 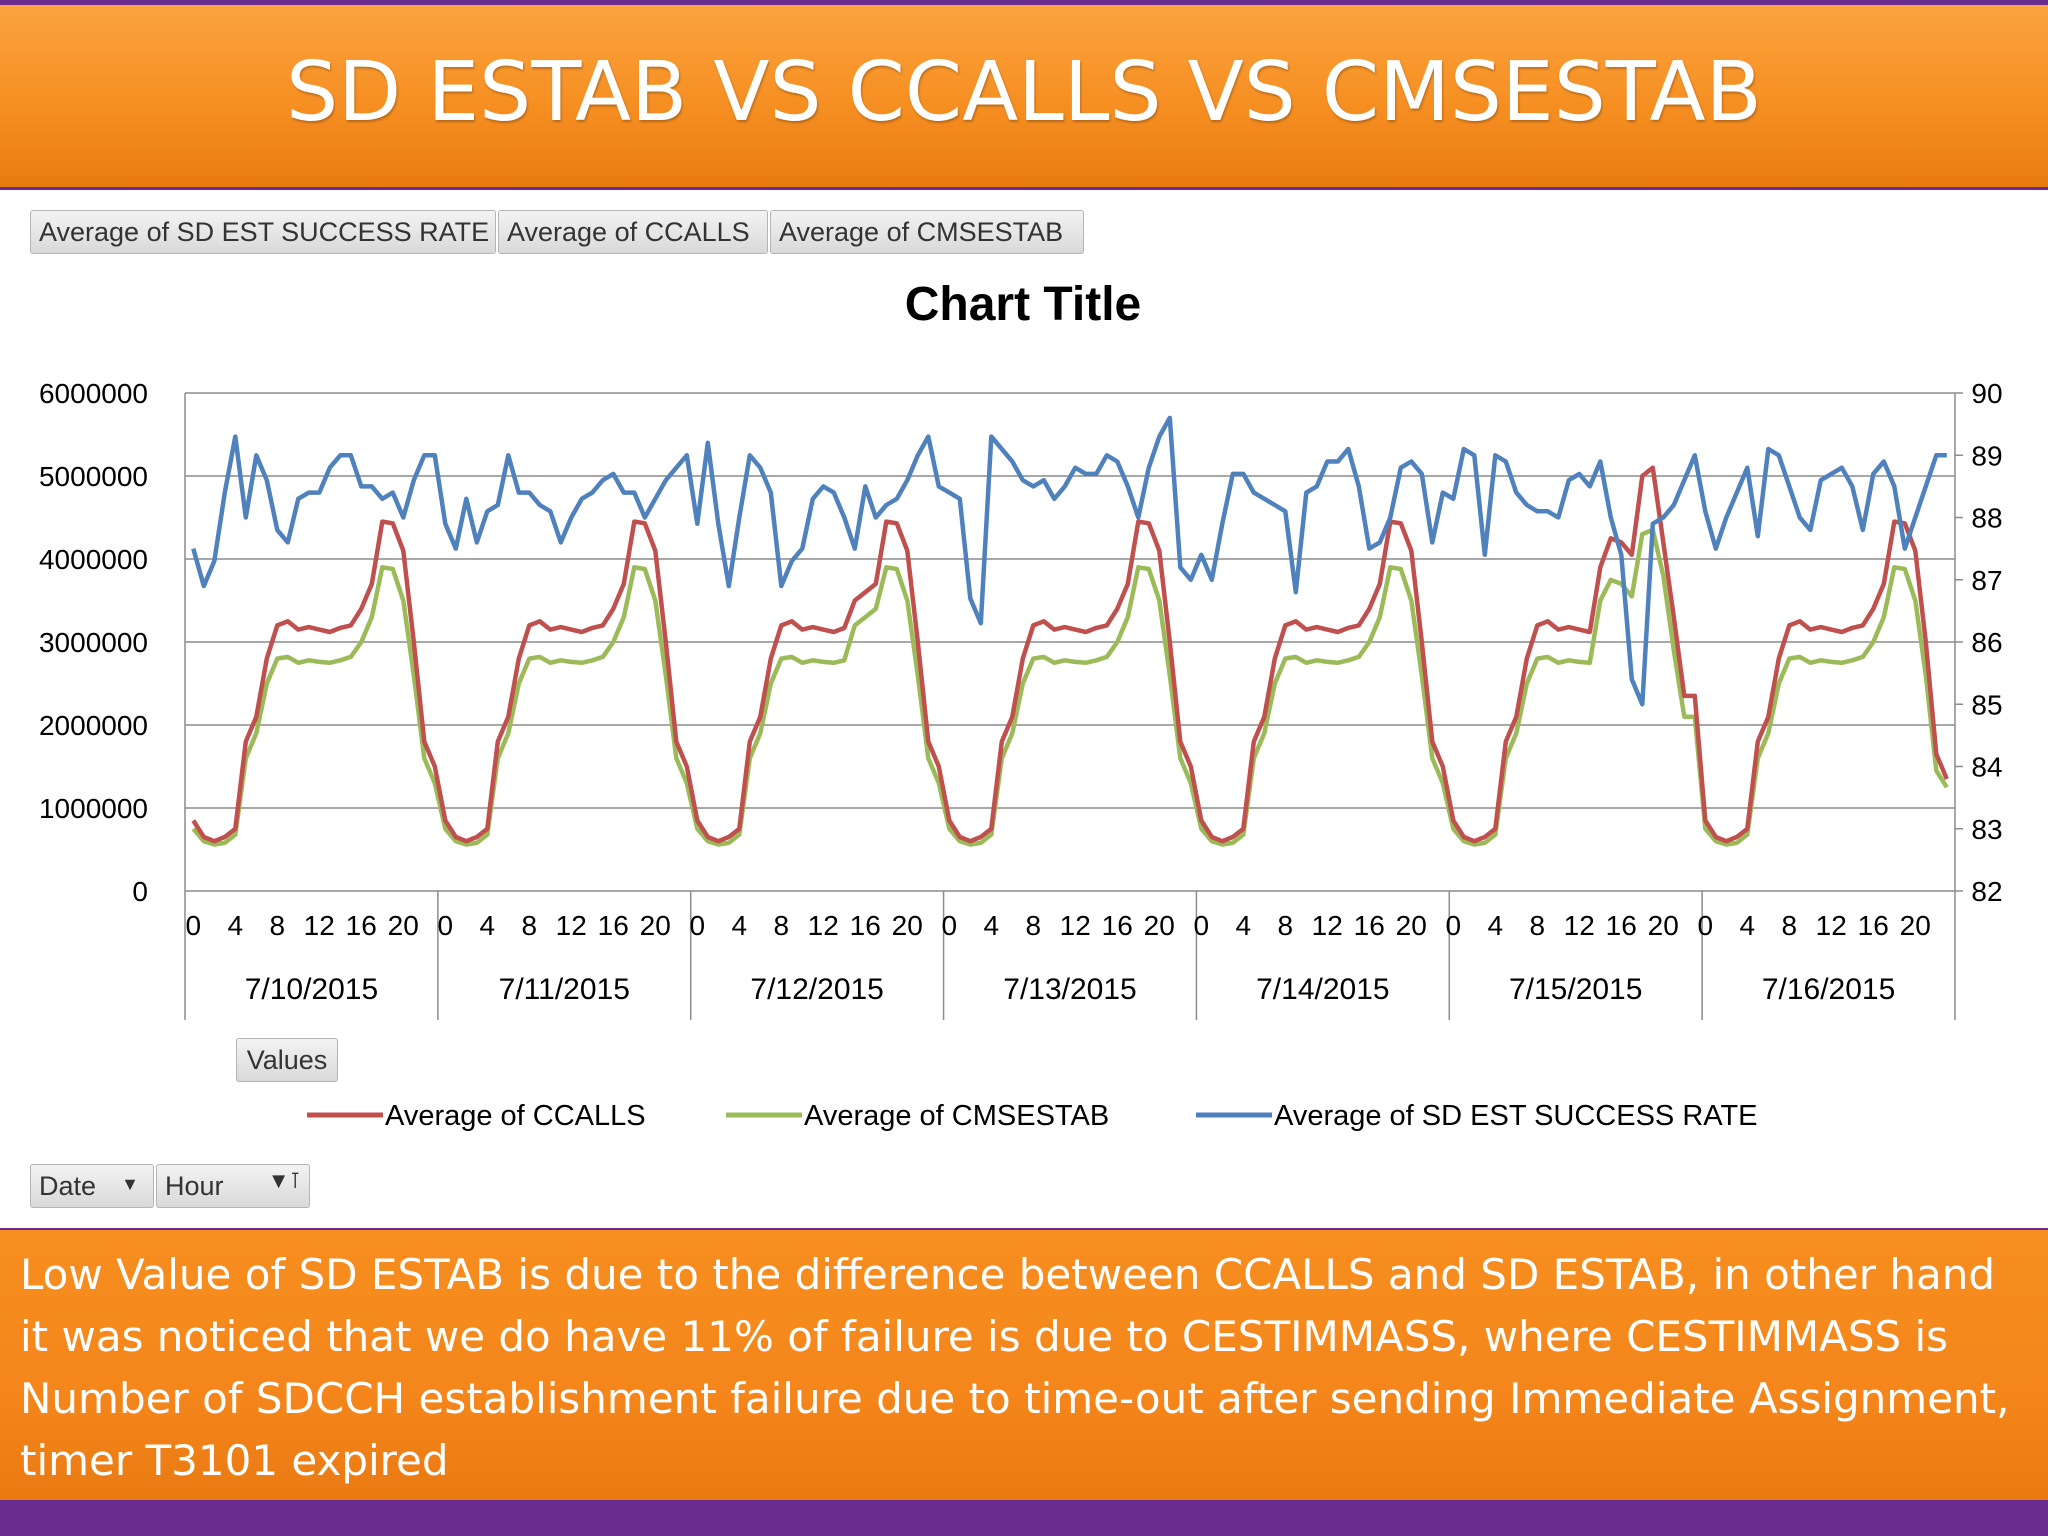 I want to click on y-right-tick-label: 82, so click(x=1986, y=891).